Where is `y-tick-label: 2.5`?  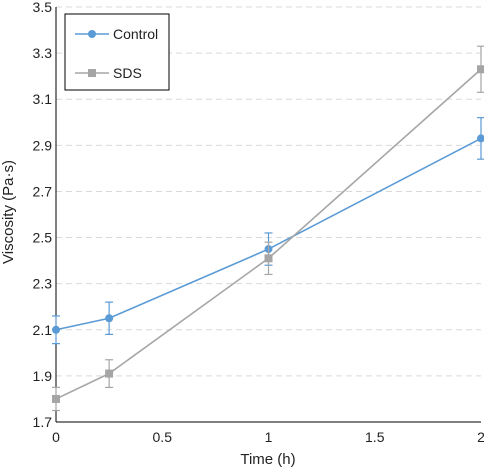
y-tick-label: 2.5 is located at coordinates (43, 238).